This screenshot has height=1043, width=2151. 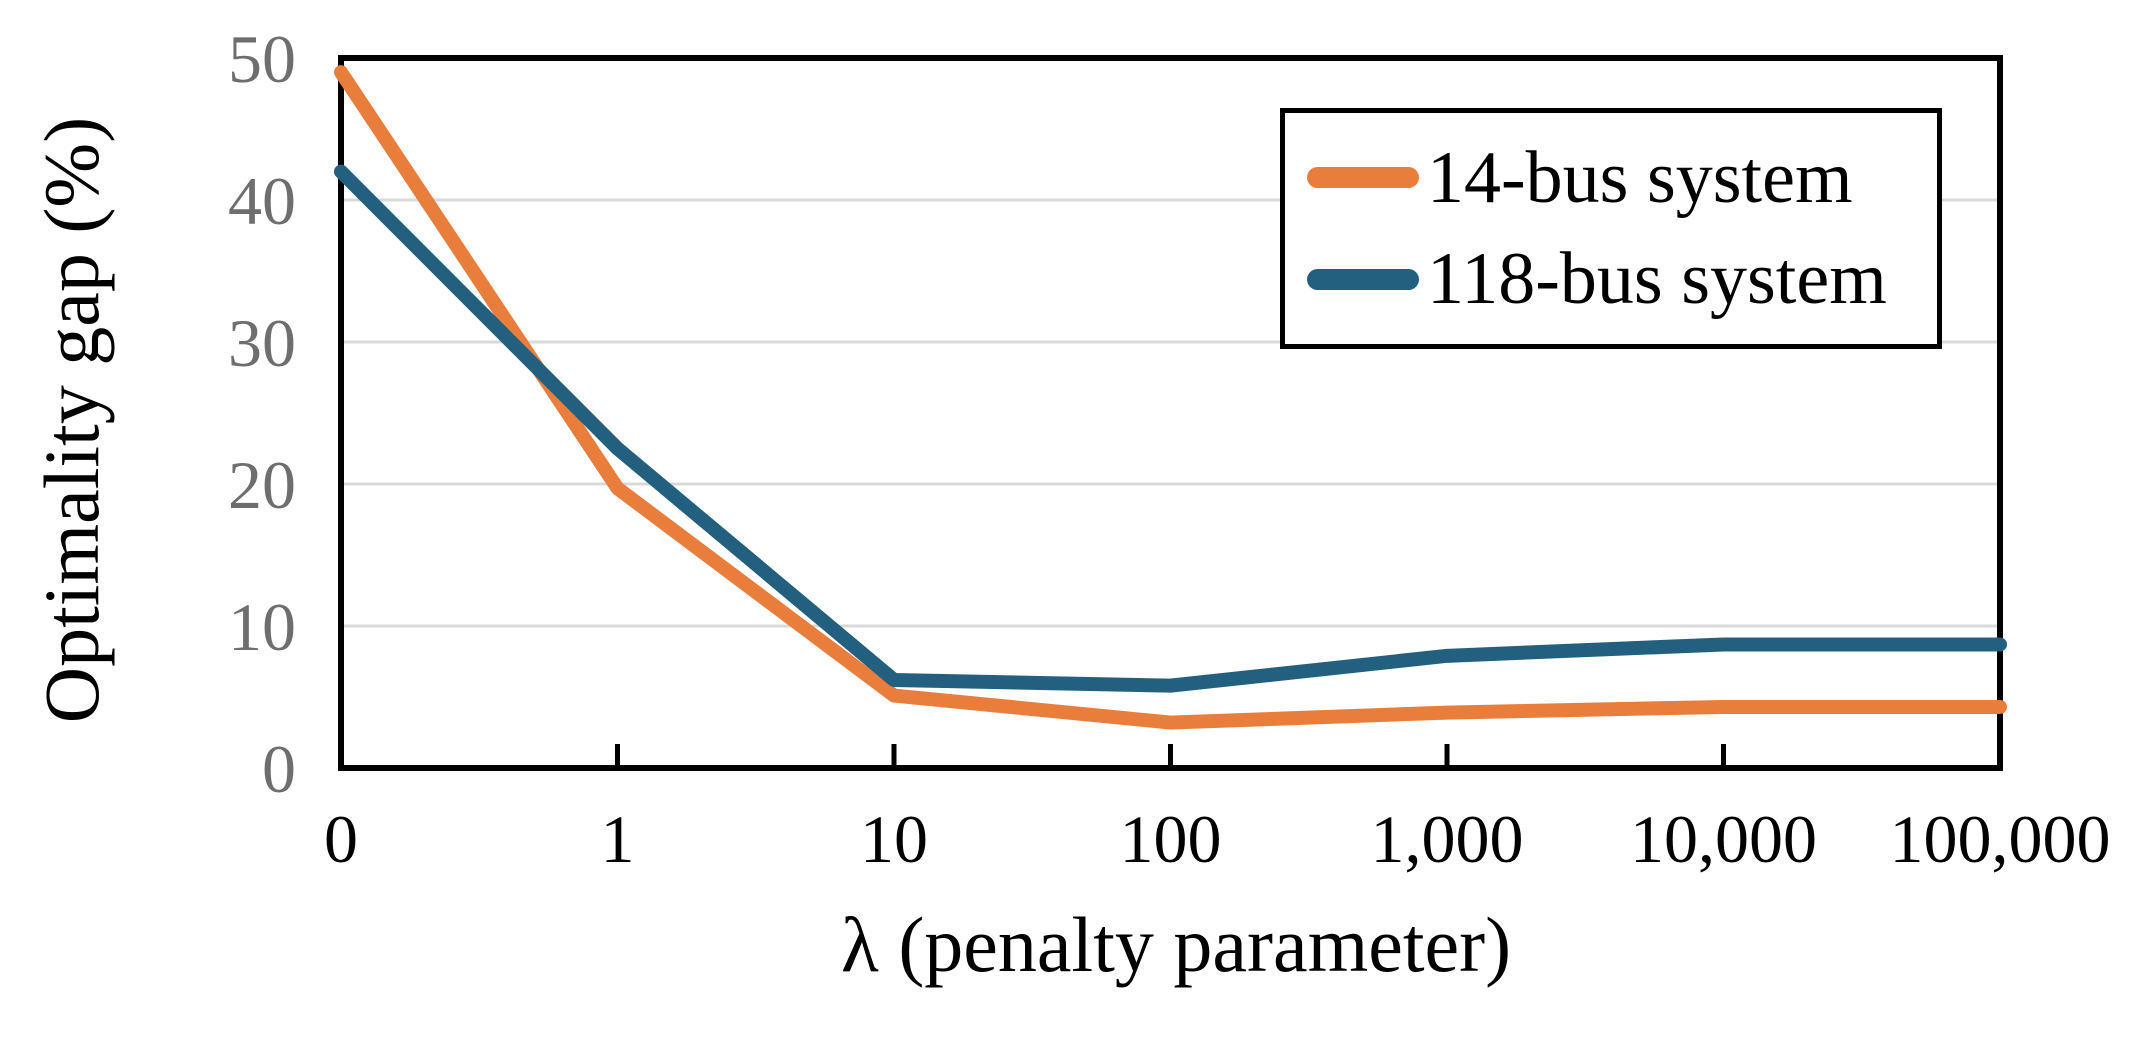 What do you see at coordinates (1447, 839) in the screenshot?
I see `x-tick-label-1,000: 1,000` at bounding box center [1447, 839].